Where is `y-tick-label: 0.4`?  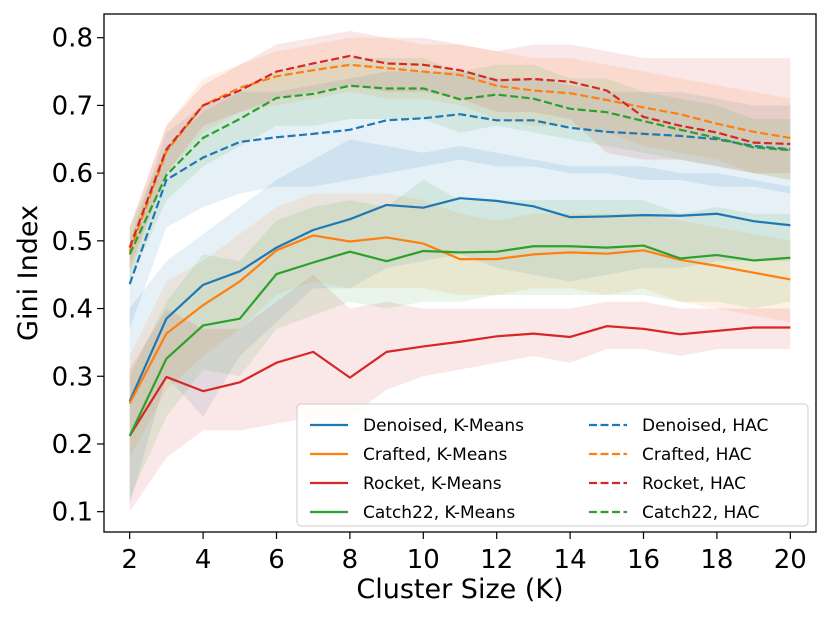
y-tick-label: 0.4 is located at coordinates (72, 310).